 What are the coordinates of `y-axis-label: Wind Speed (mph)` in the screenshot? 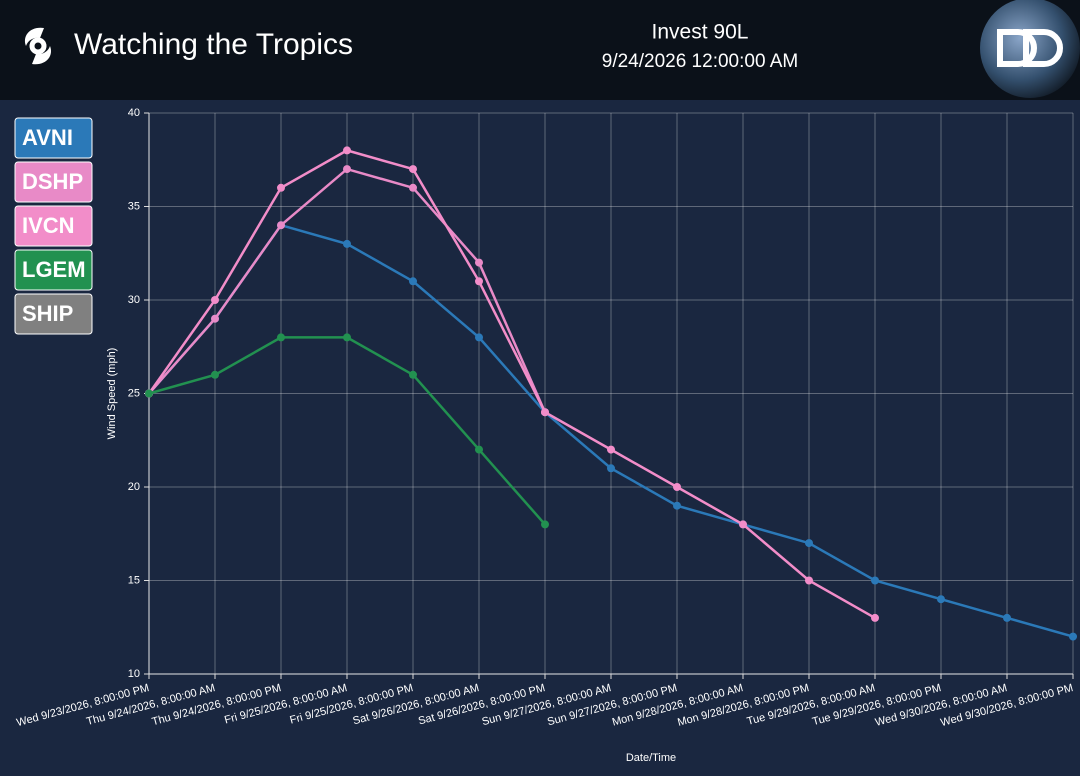 It's located at (112, 394).